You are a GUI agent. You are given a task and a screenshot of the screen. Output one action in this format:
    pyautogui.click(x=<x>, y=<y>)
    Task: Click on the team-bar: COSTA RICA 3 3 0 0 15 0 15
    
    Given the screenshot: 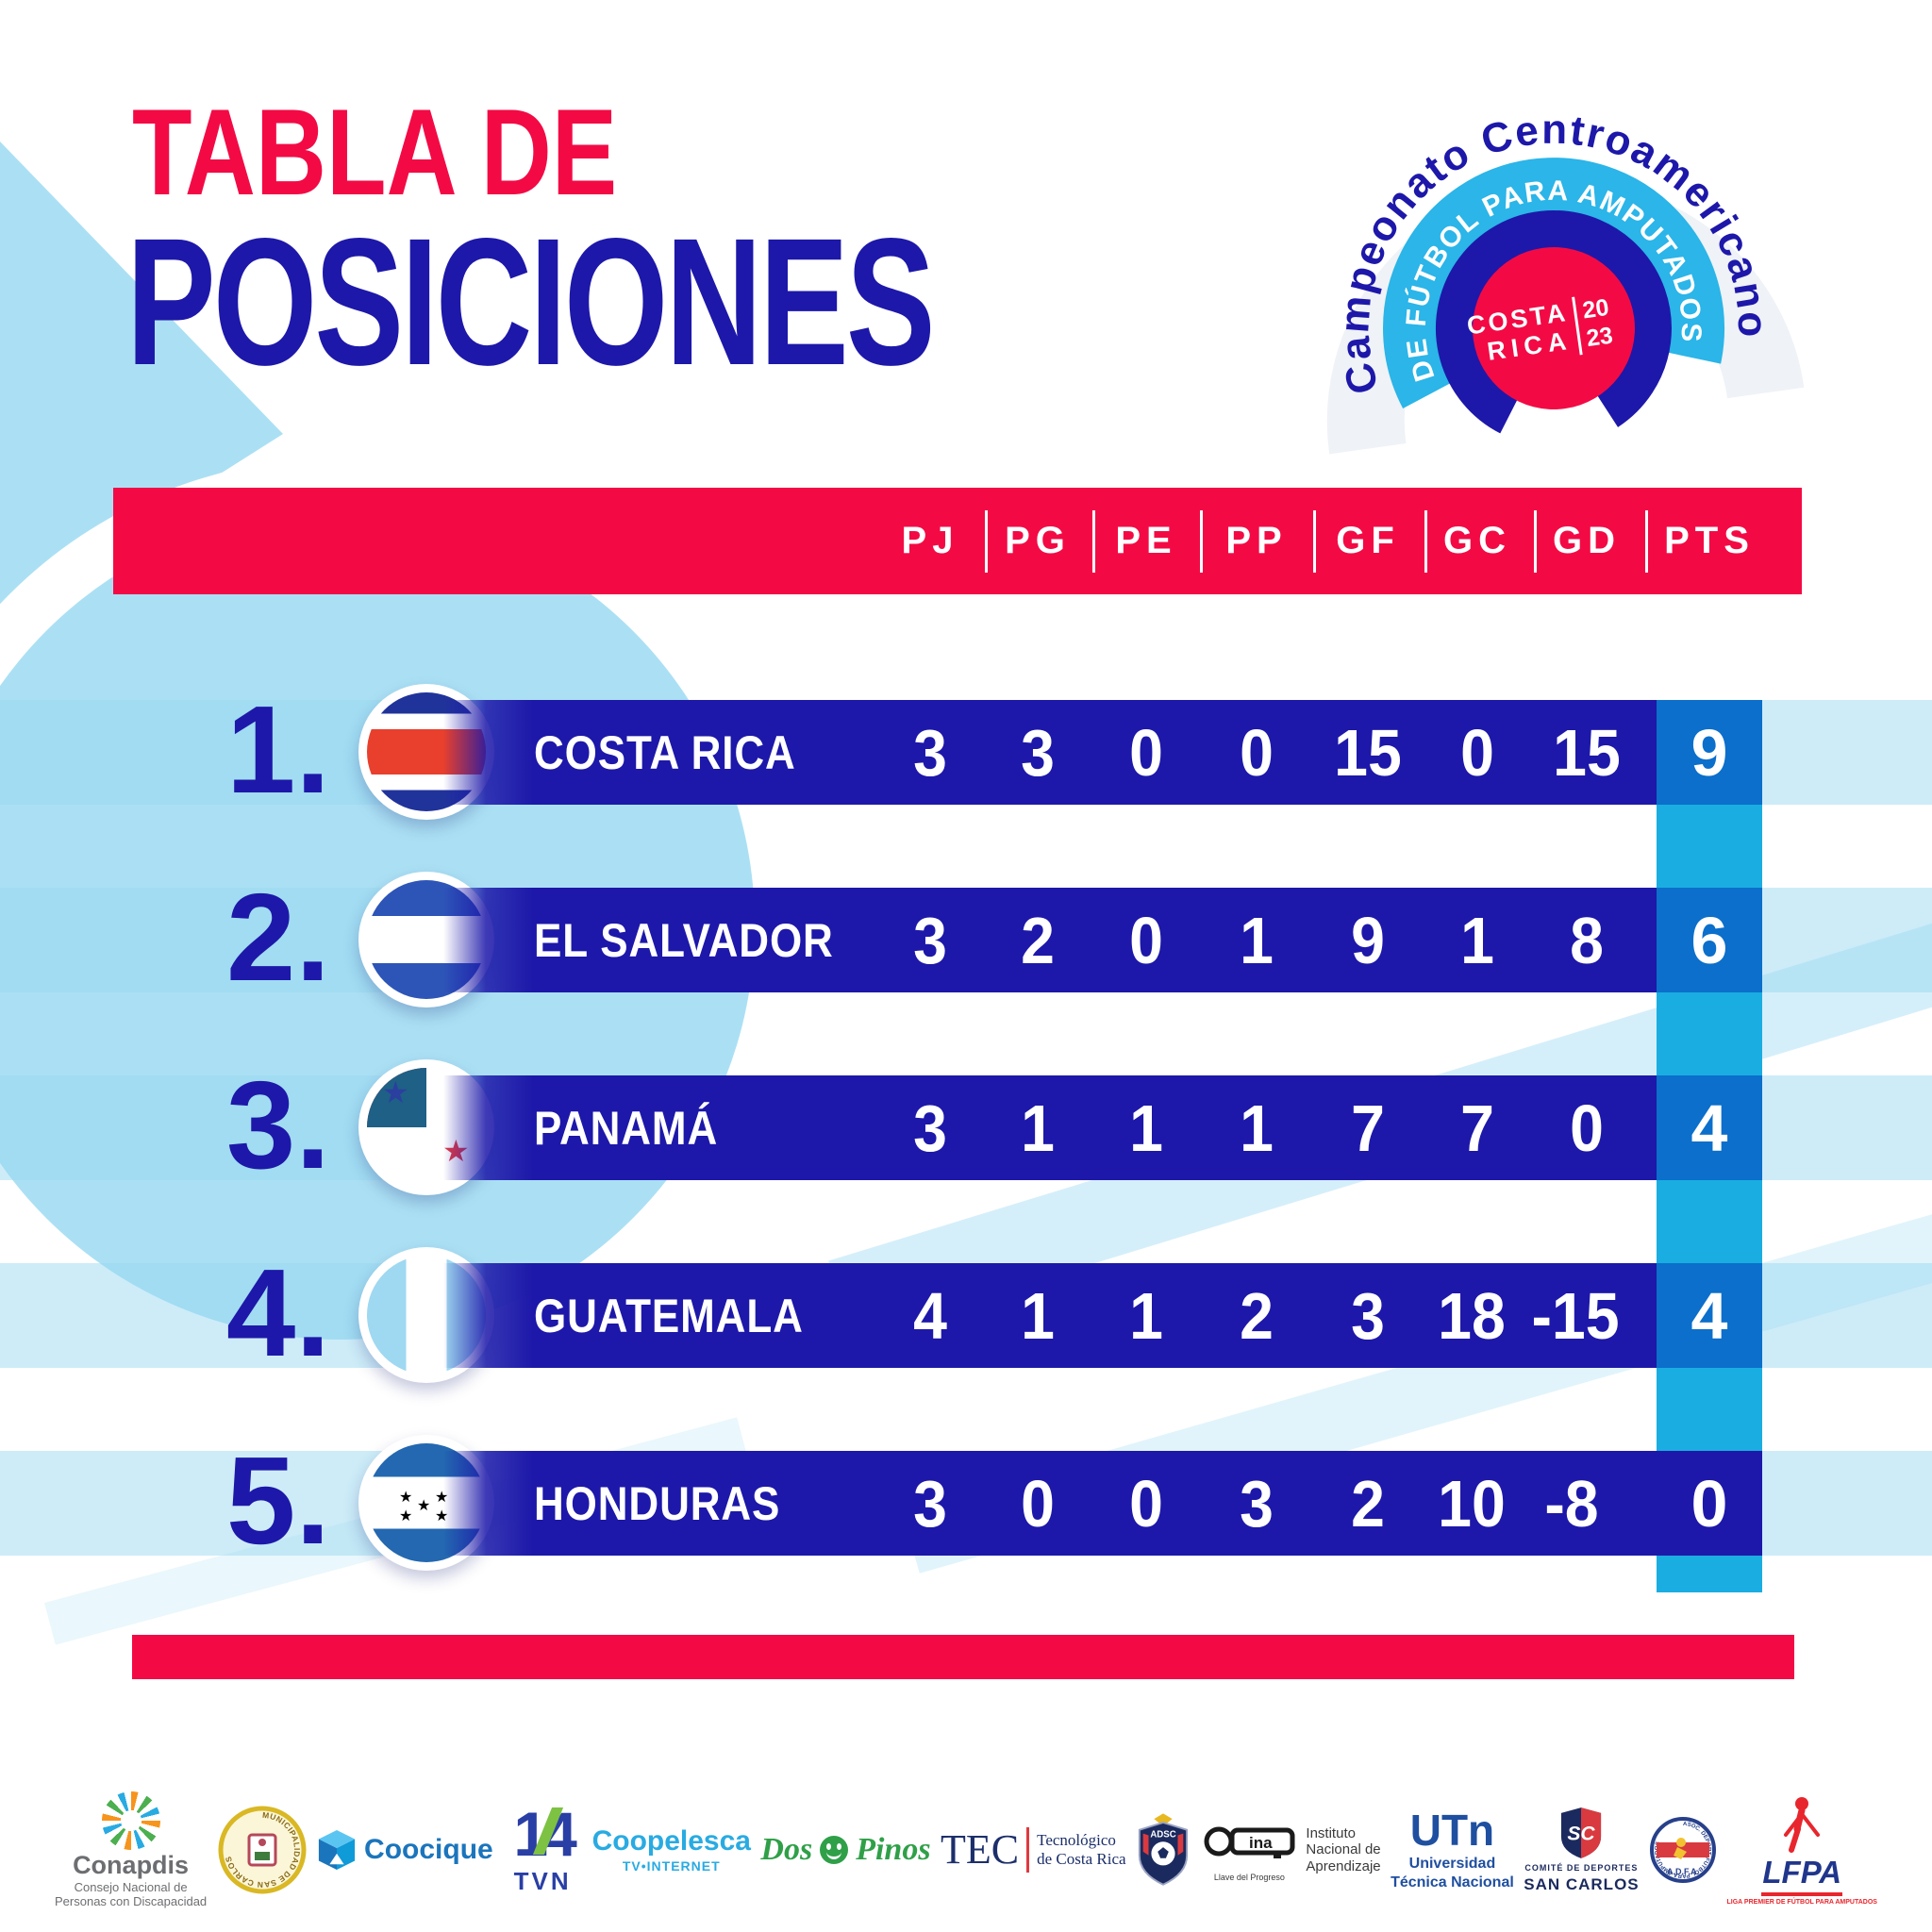 What is the action you would take?
    pyautogui.click(x=1103, y=752)
    